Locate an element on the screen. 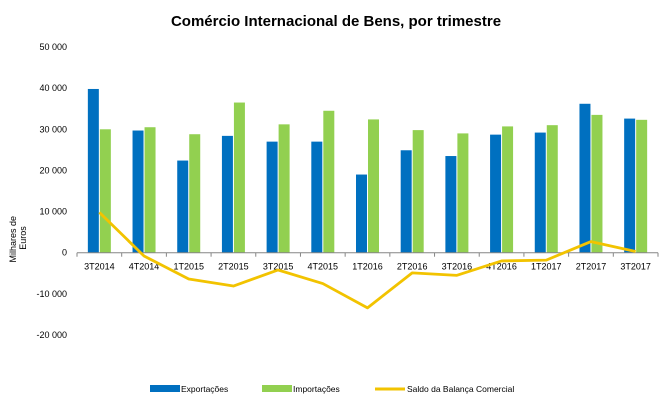 This screenshot has width=672, height=410. y-tick-label: -10 000 is located at coordinates (51, 294).